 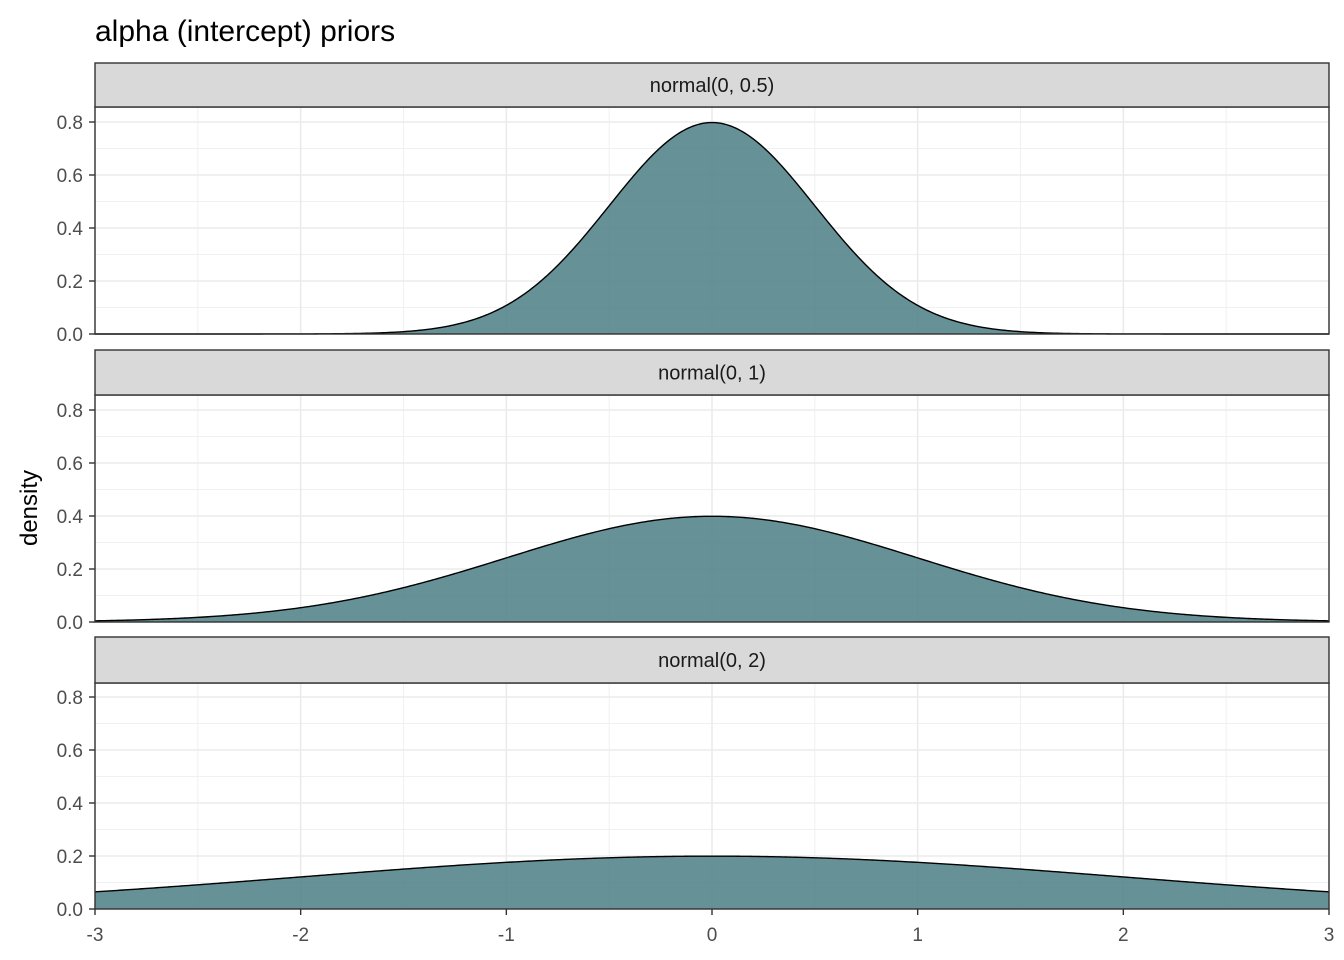 What do you see at coordinates (245, 31) in the screenshot?
I see `chart-title: alpha (intercept) priors` at bounding box center [245, 31].